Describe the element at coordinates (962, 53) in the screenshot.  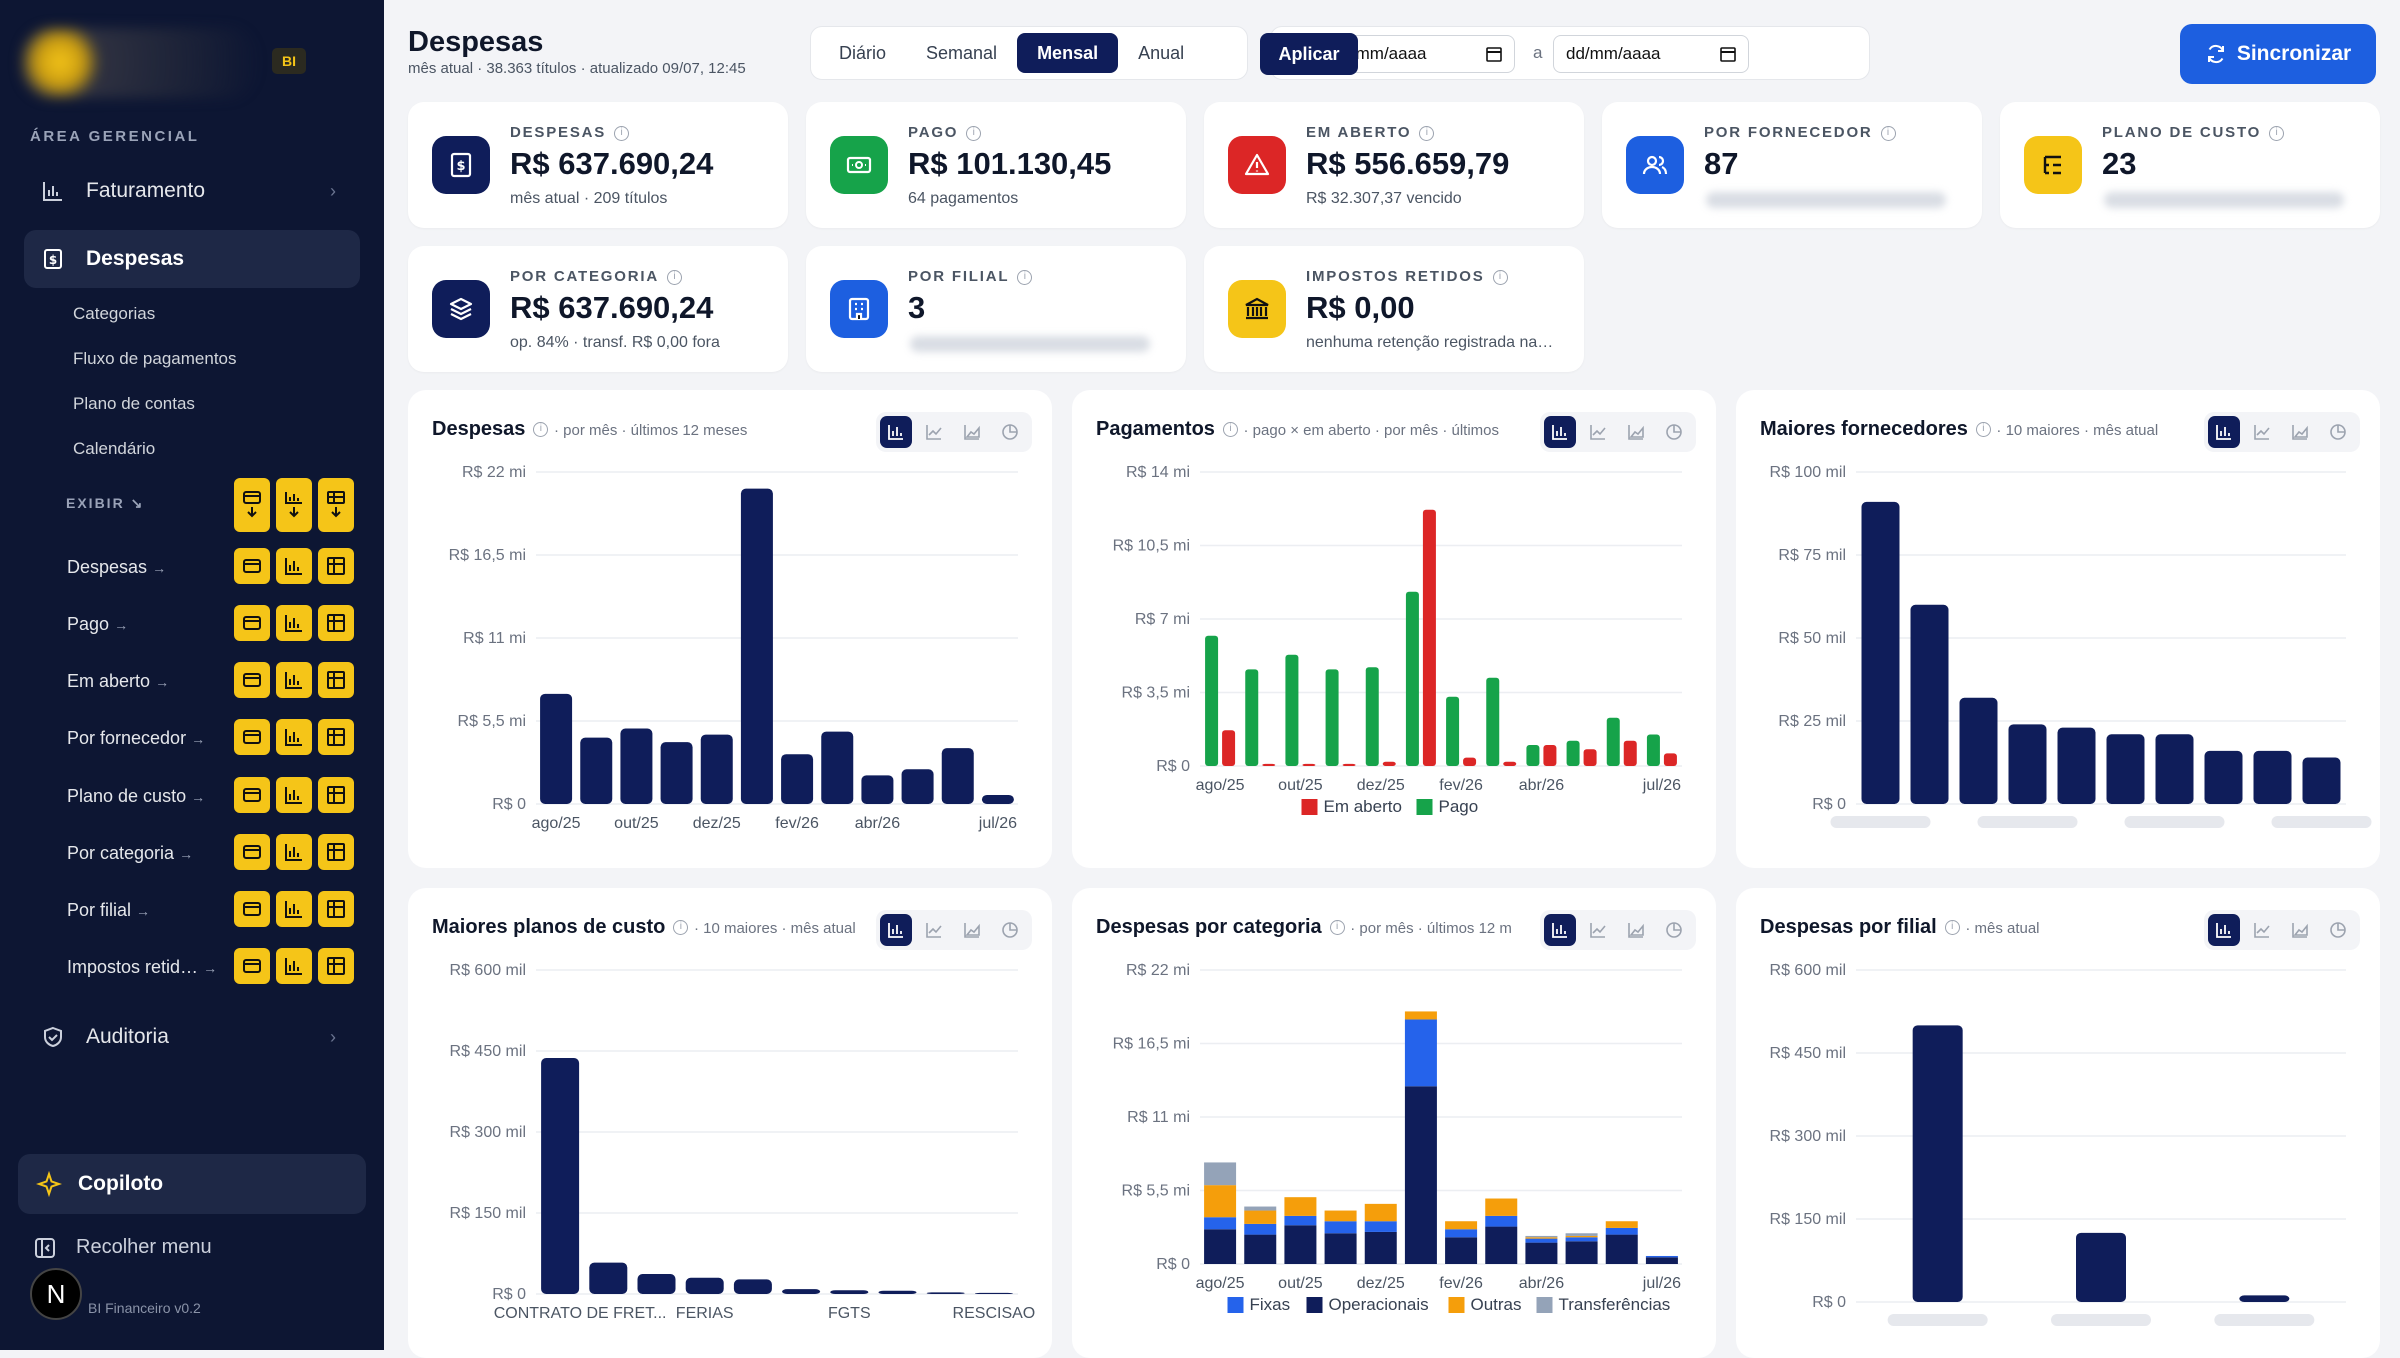
I see `period-semanal: Semanal` at that location.